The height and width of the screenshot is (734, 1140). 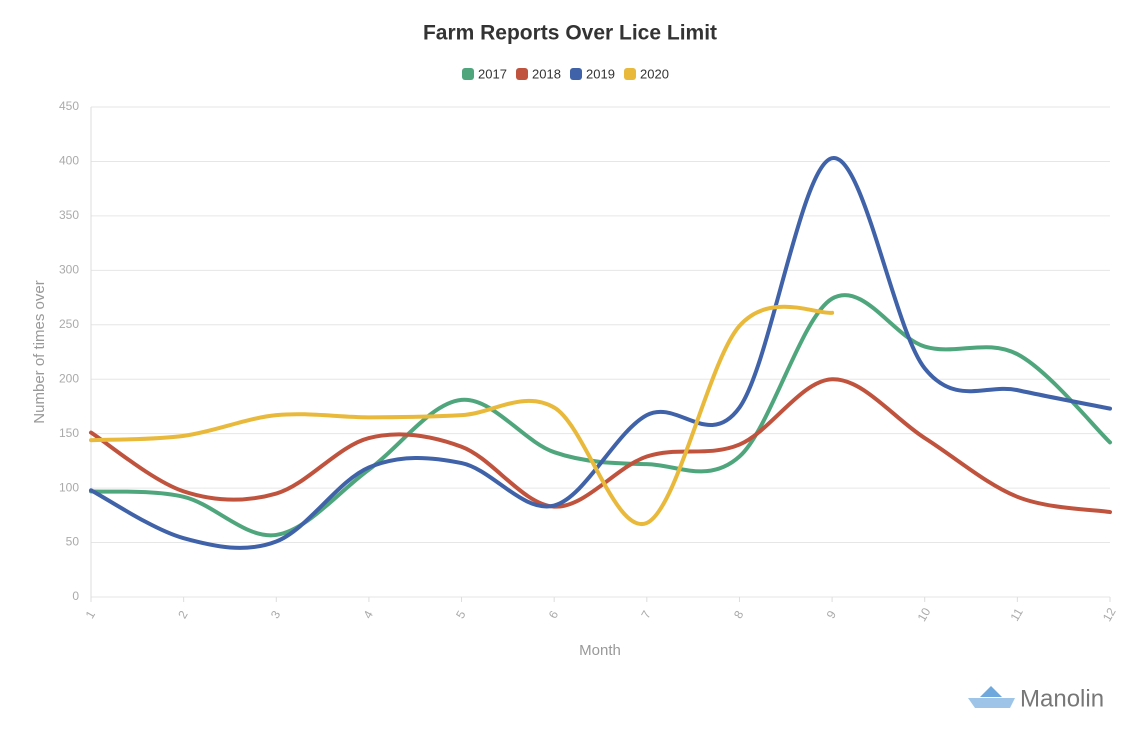 What do you see at coordinates (183, 614) in the screenshot?
I see `x-tick-label: 2` at bounding box center [183, 614].